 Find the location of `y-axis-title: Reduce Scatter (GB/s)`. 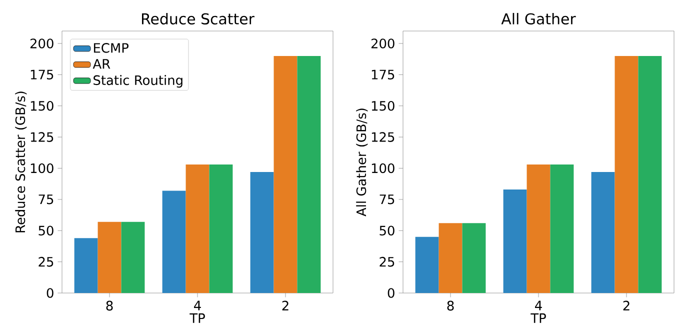

y-axis-title: Reduce Scatter (GB/s) is located at coordinates (21, 162).